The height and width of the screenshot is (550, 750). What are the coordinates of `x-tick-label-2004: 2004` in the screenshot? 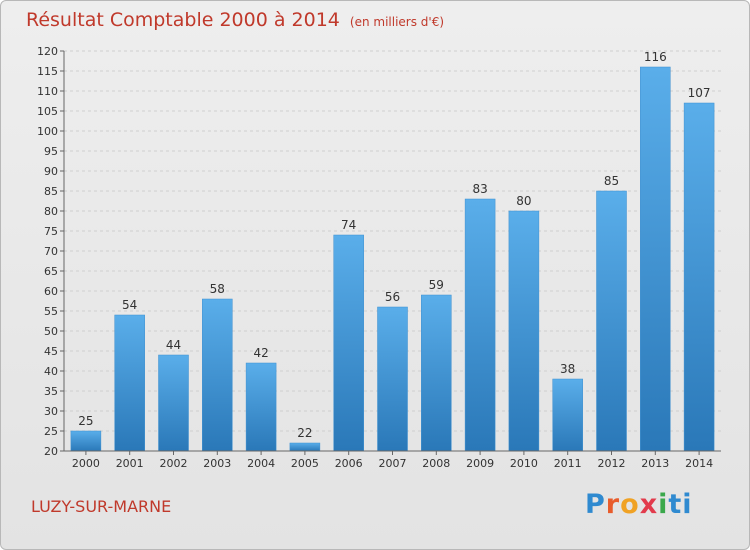 It's located at (261, 463).